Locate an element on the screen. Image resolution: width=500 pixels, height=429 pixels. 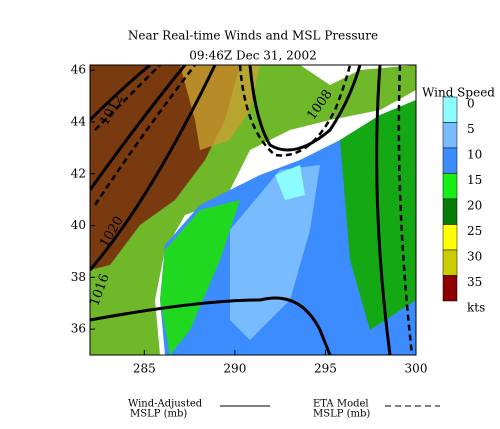
x-tick-label: 295 is located at coordinates (325, 369).